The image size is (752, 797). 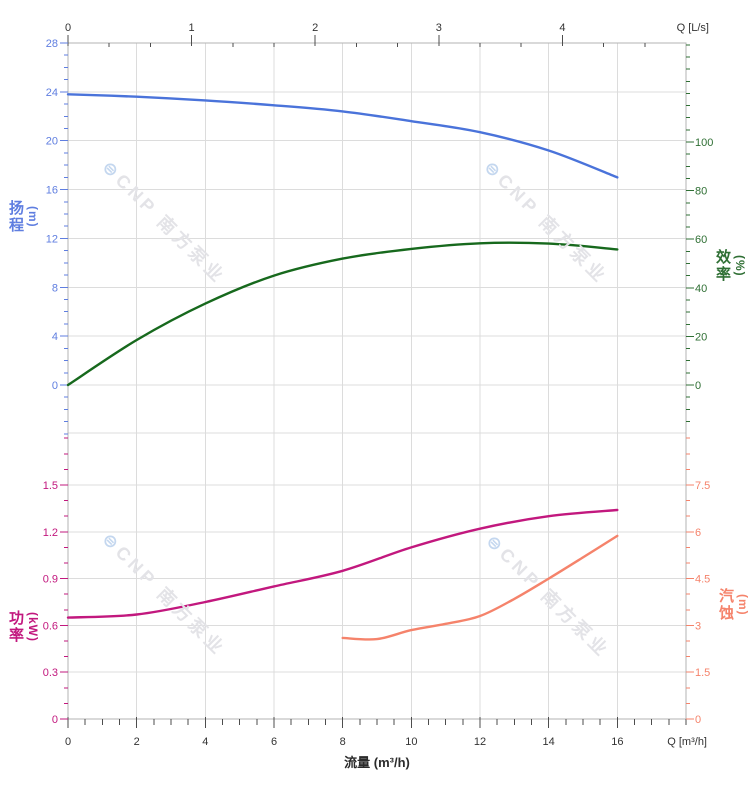 What do you see at coordinates (33, 627) in the screenshot?
I see `power-axis-title-unit: (kW)` at bounding box center [33, 627].